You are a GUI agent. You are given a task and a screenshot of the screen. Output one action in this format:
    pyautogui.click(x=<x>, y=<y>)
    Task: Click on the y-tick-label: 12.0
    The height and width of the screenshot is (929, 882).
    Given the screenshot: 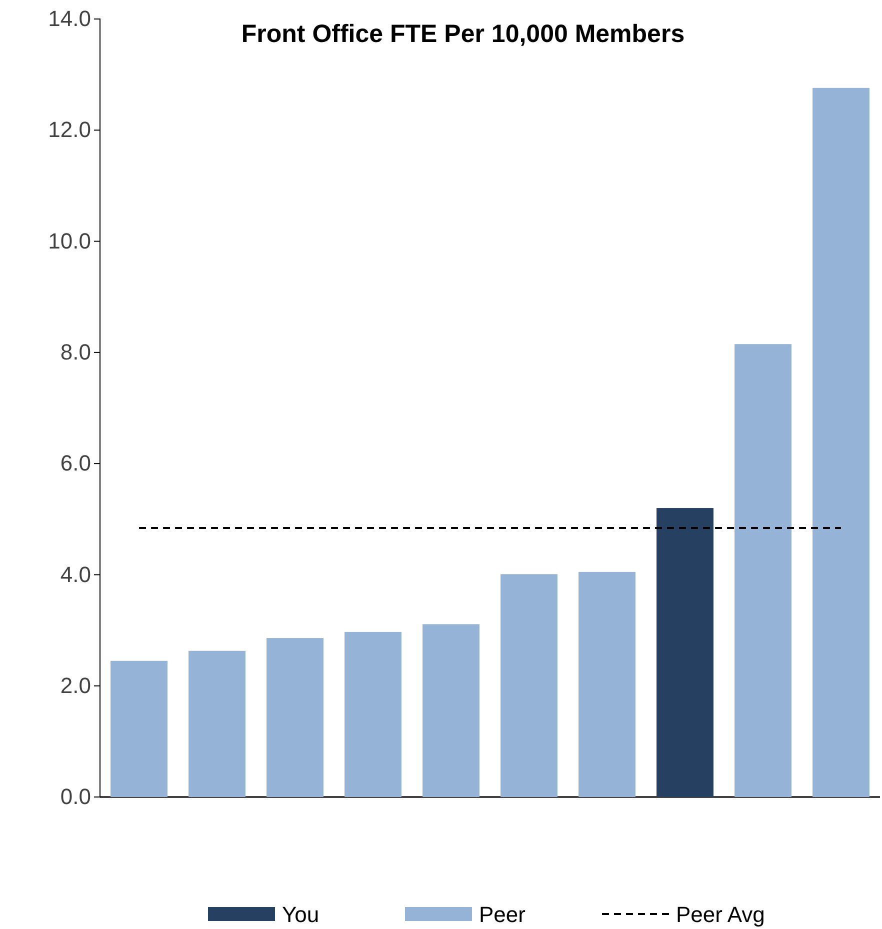 What is the action you would take?
    pyautogui.click(x=69, y=129)
    